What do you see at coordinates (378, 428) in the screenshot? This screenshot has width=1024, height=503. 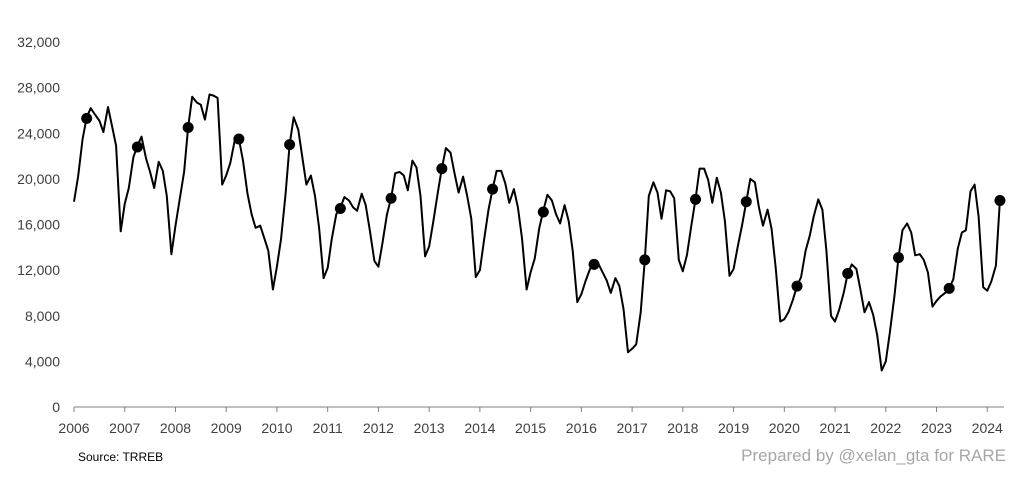 I see `x-tick-label: 2012` at bounding box center [378, 428].